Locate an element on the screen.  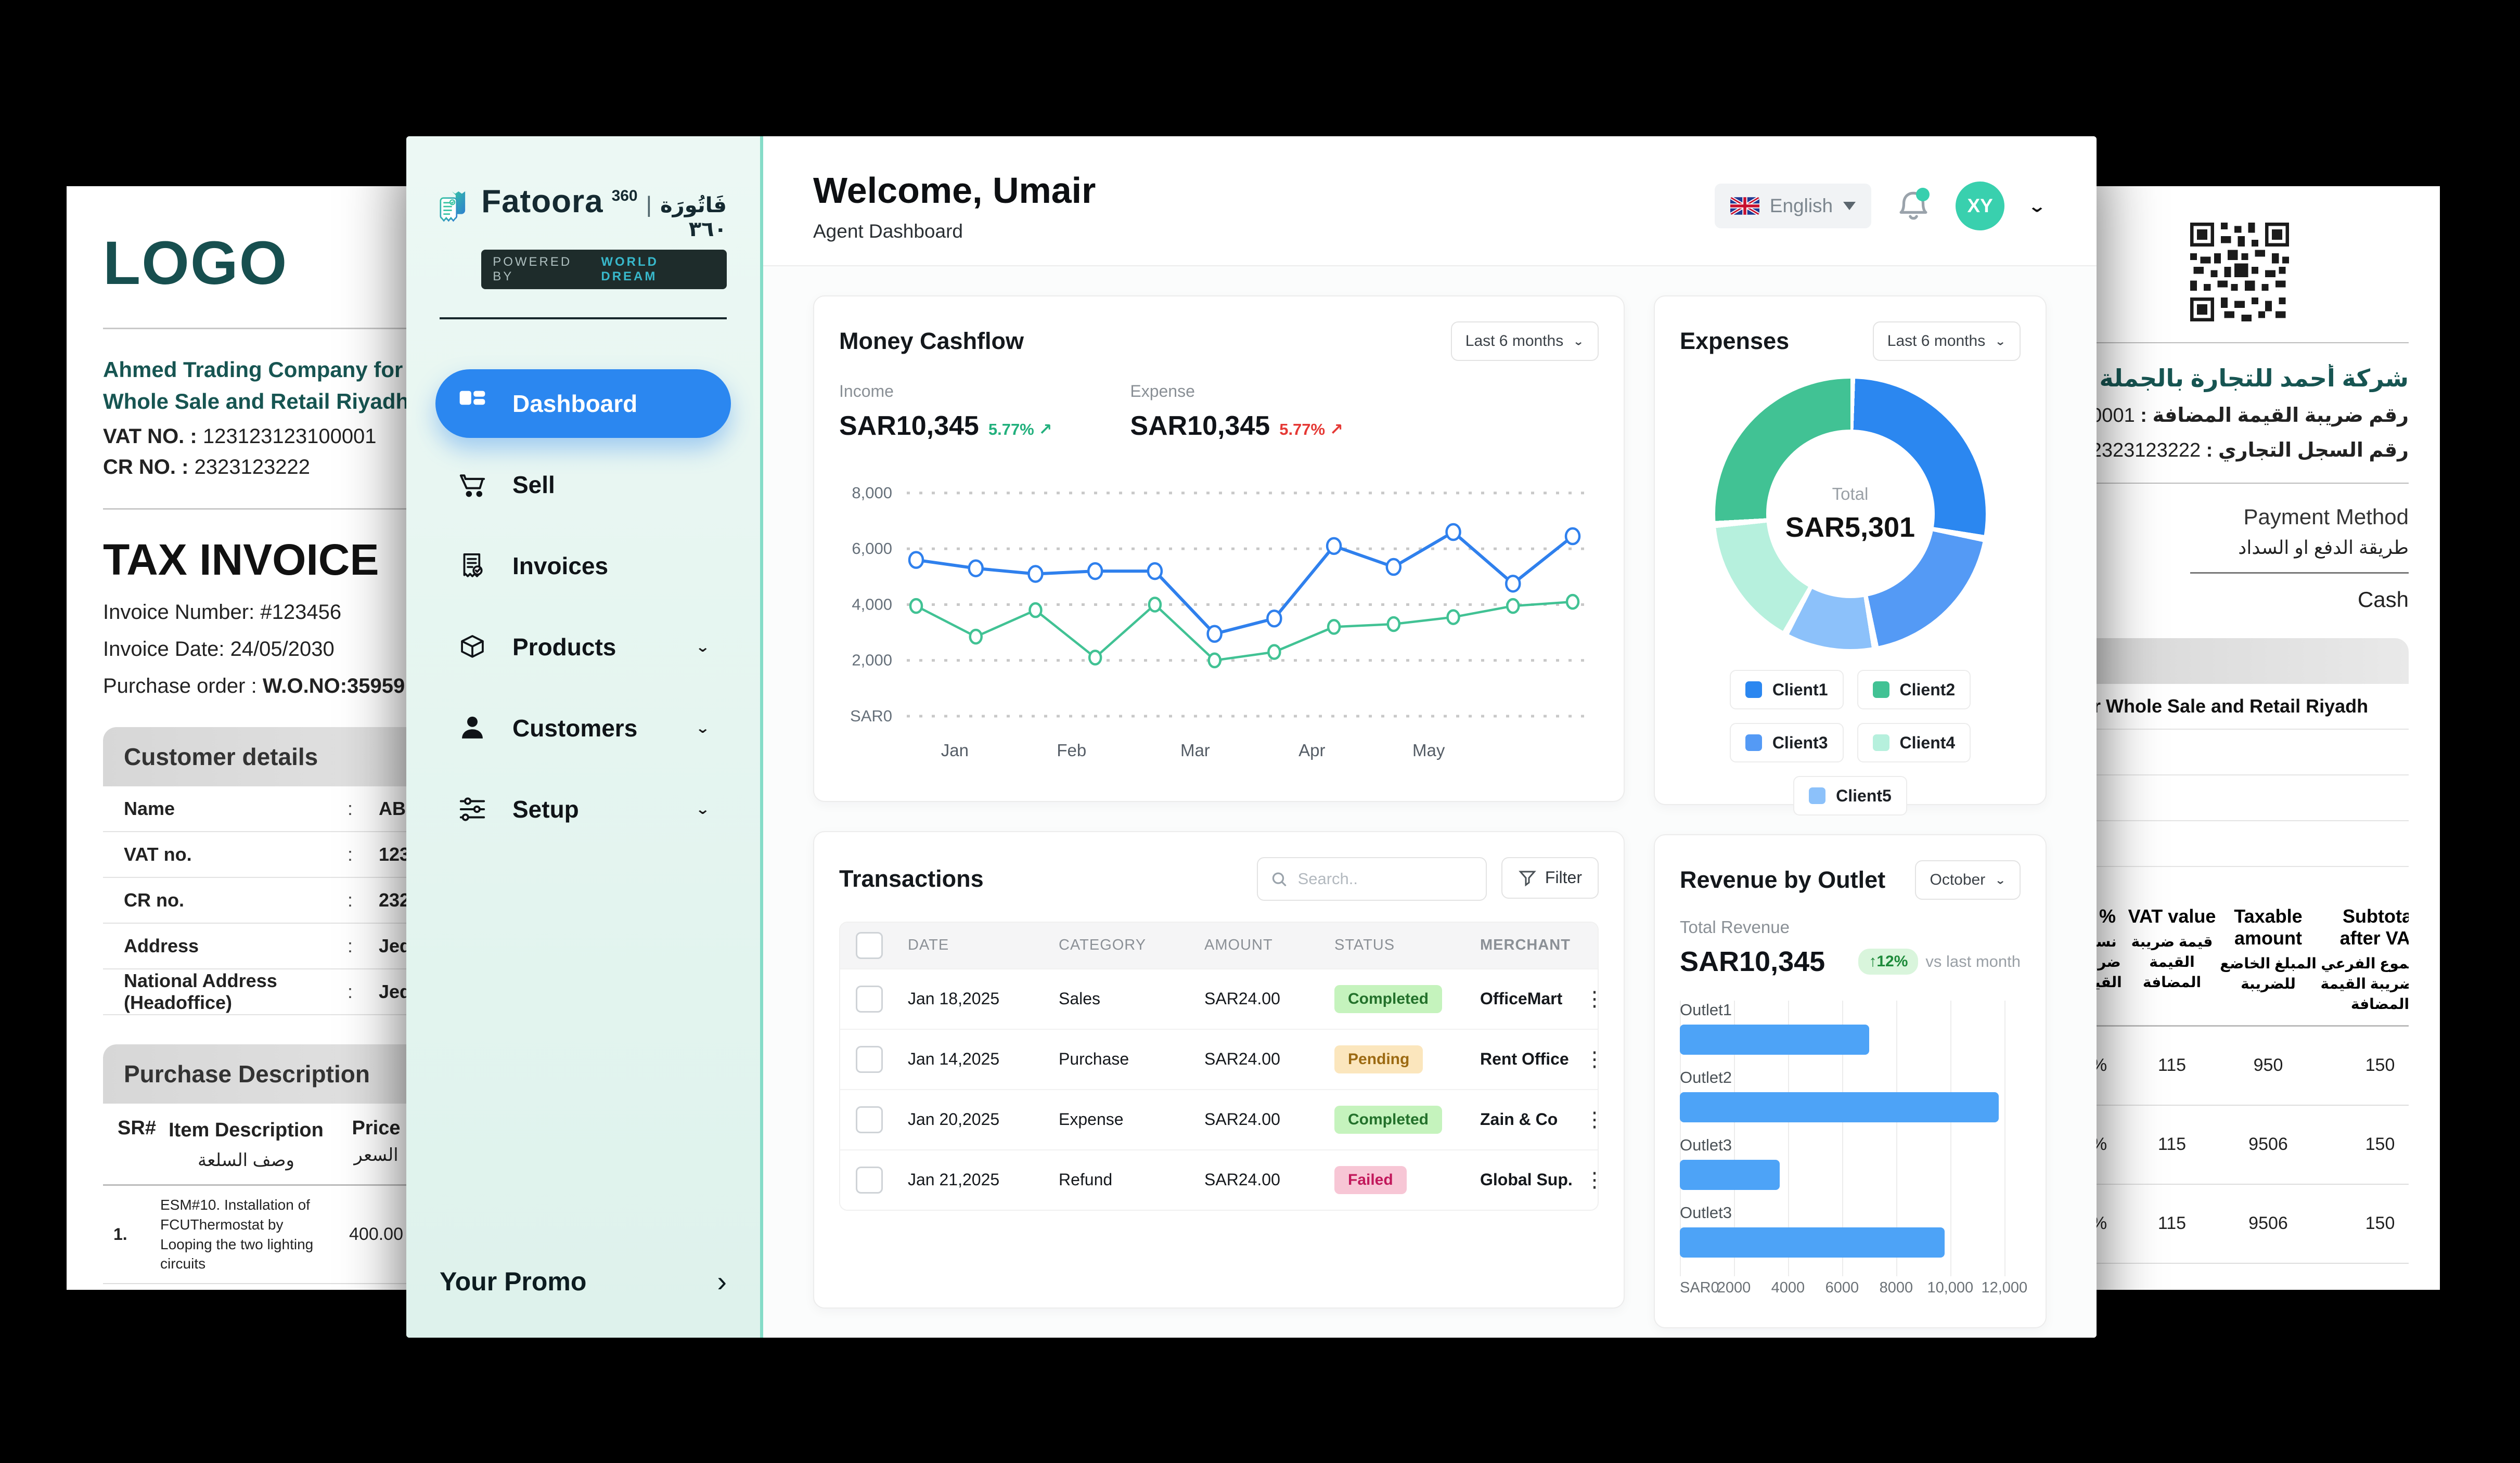
cell-category: Purchase is located at coordinates (1094, 1059).